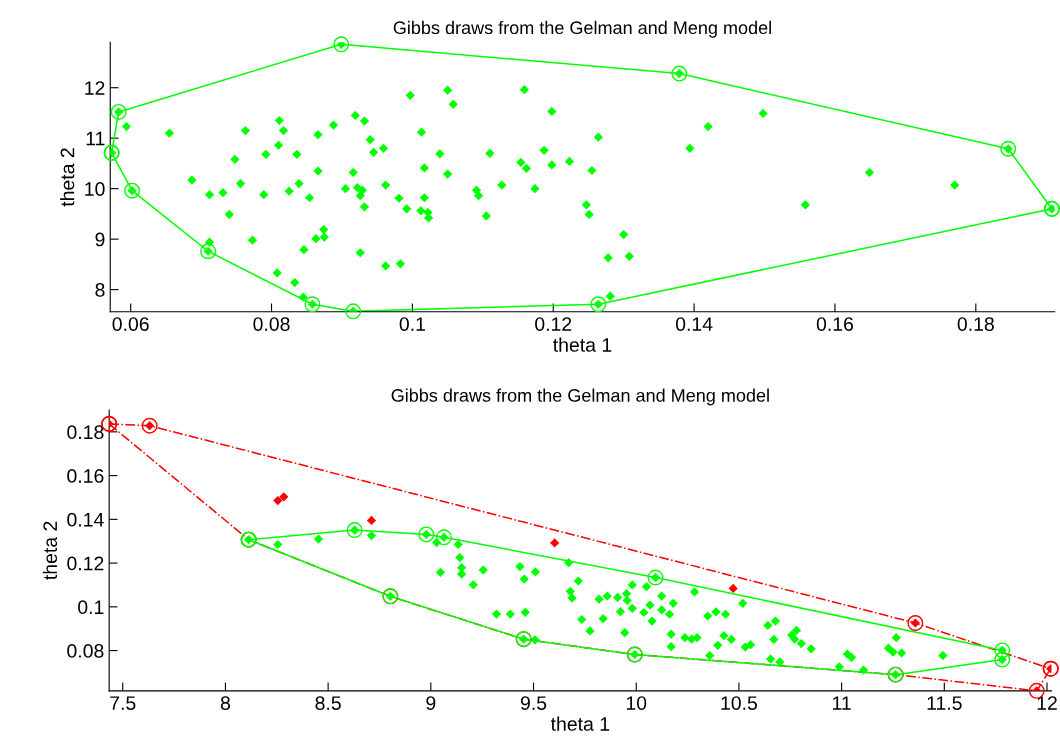  What do you see at coordinates (271, 324) in the screenshot?
I see `x-tick-label: 0.08` at bounding box center [271, 324].